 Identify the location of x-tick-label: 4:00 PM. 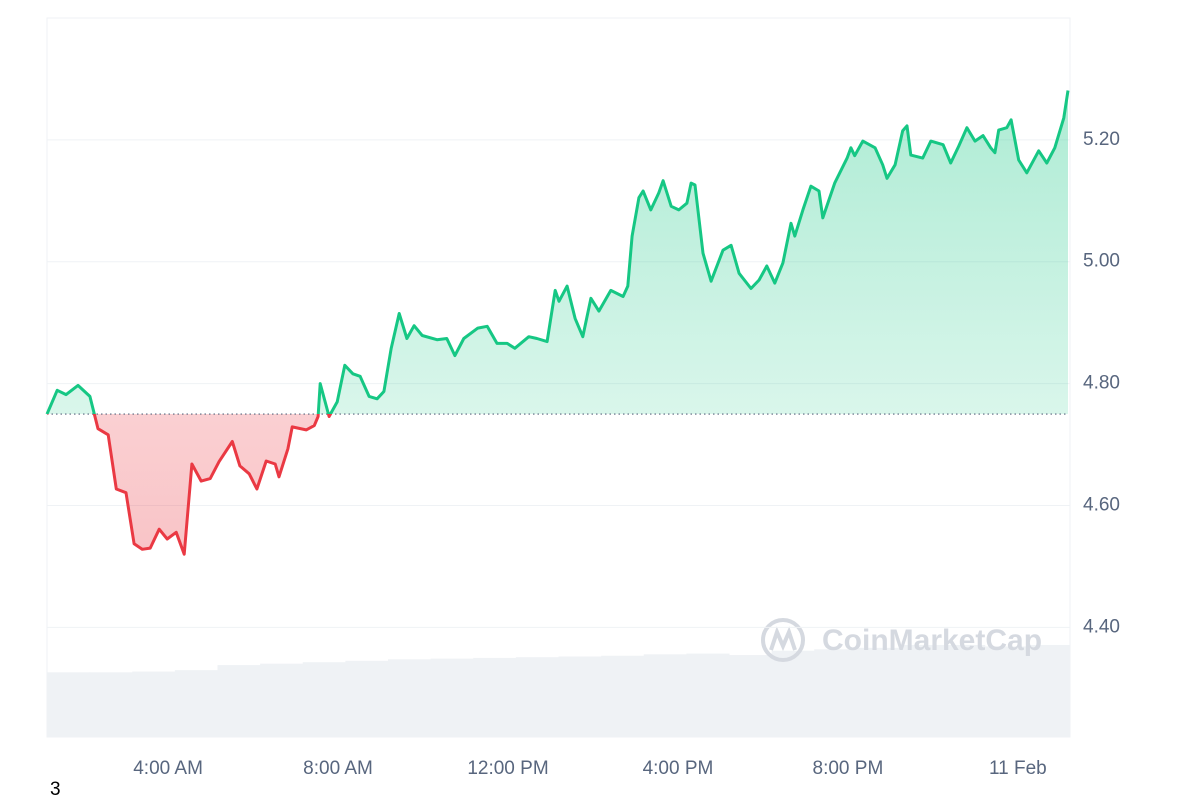
(678, 768).